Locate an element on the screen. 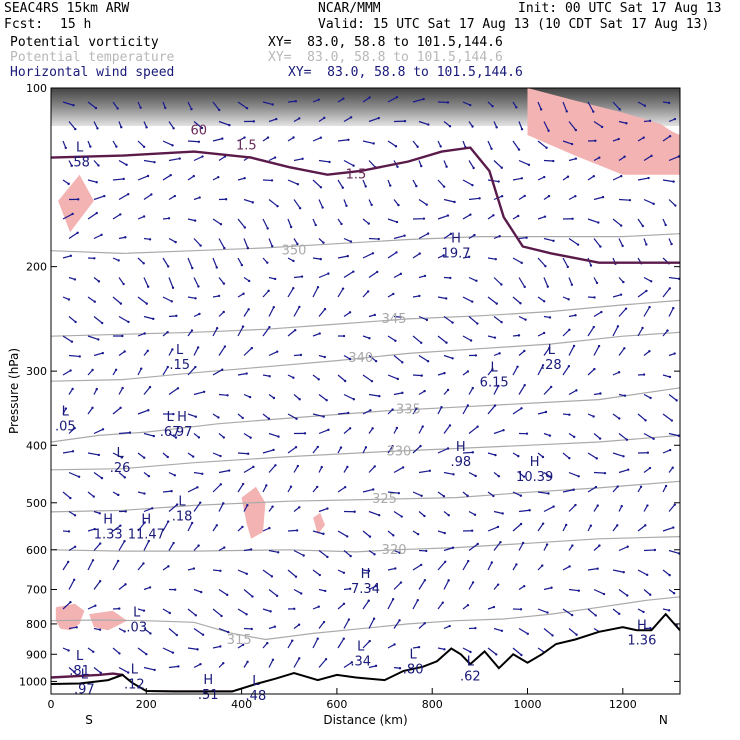 The height and width of the screenshot is (740, 740). isentrope-line is located at coordinates (365, 618).